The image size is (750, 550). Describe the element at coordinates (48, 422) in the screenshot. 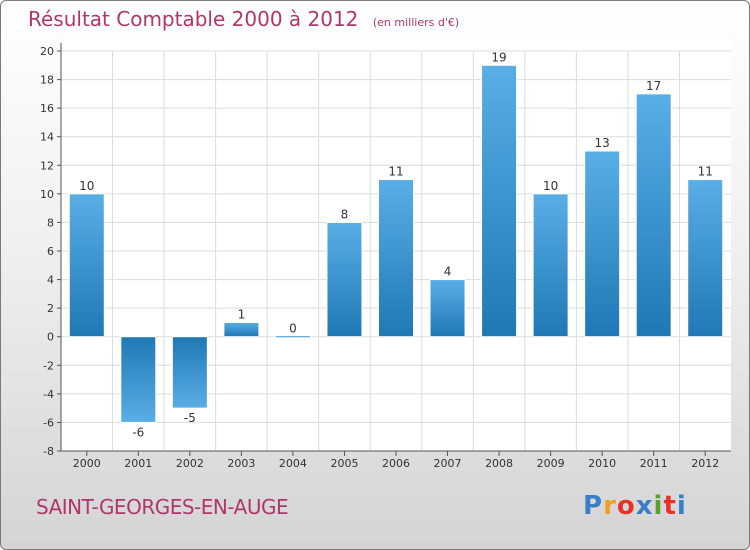

I see `y-tick-label: -6` at that location.